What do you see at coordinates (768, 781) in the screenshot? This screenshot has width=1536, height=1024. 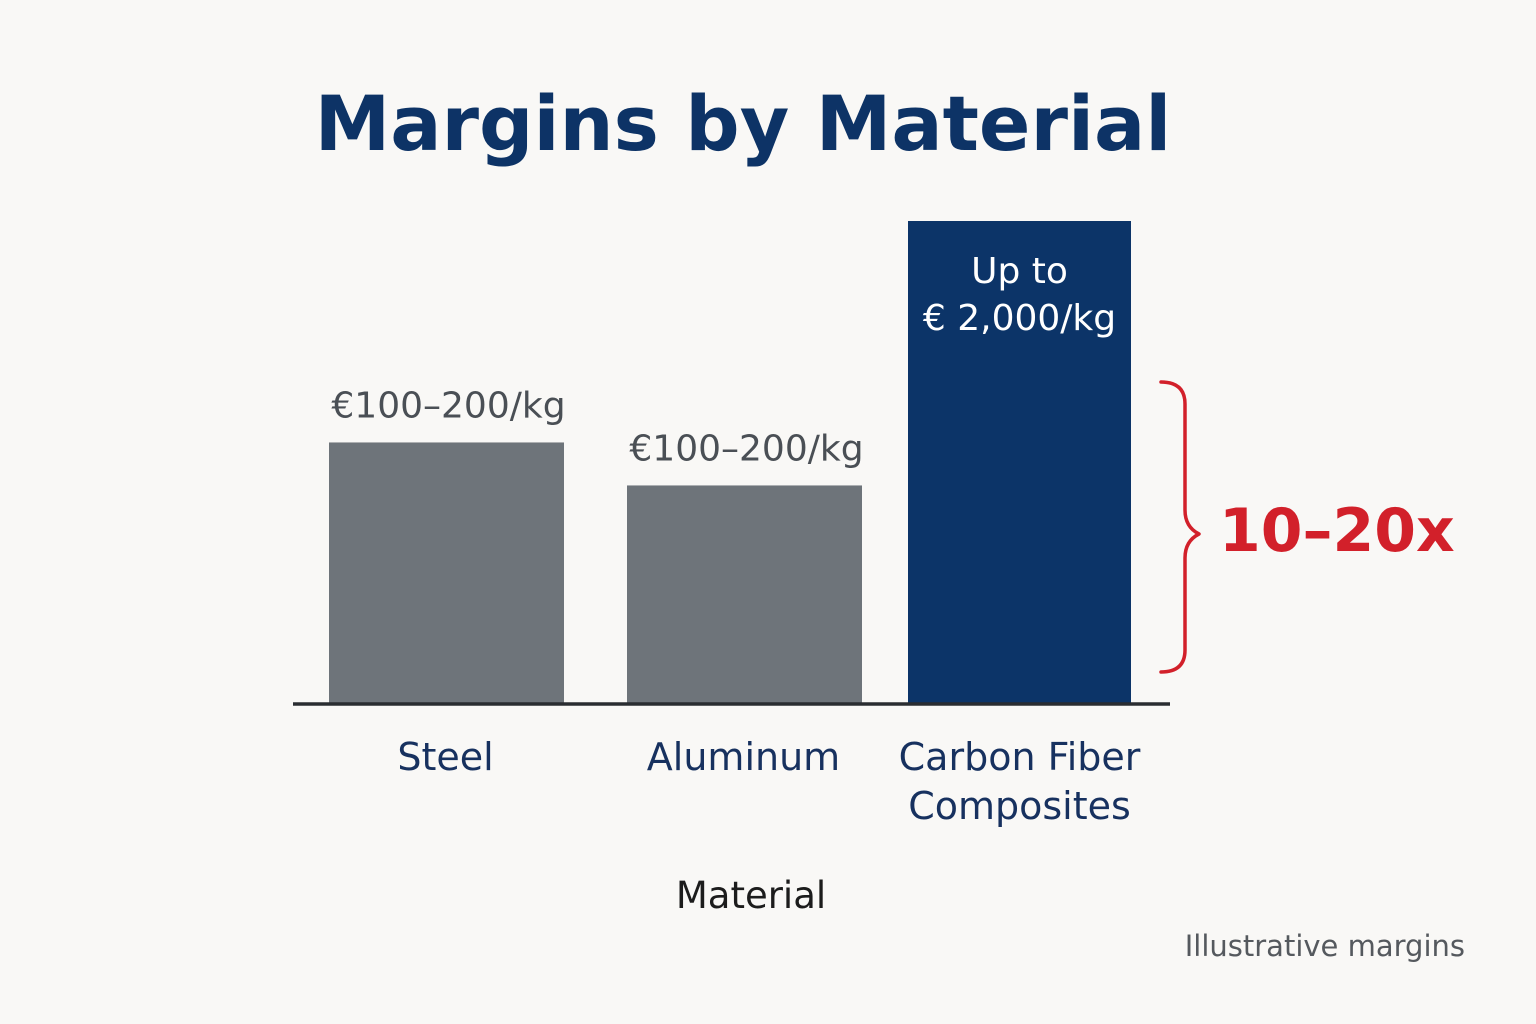 I see `category-labels-group: Steel Aluminum Carbon Fiber Composites` at bounding box center [768, 781].